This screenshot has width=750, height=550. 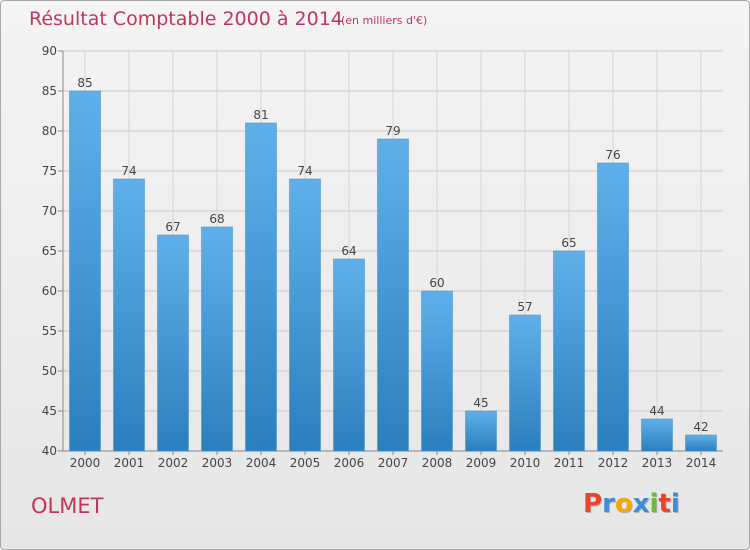 What do you see at coordinates (393, 463) in the screenshot?
I see `x-tick-label-2007: 2007` at bounding box center [393, 463].